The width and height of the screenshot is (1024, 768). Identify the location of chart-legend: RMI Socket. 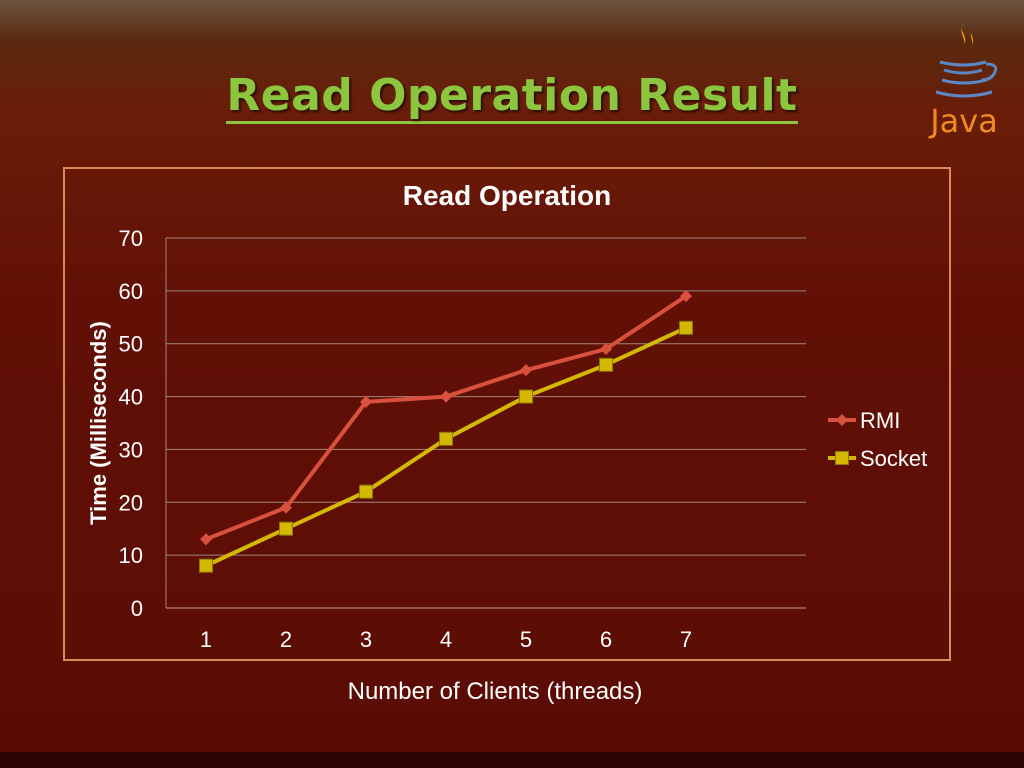
(877, 439).